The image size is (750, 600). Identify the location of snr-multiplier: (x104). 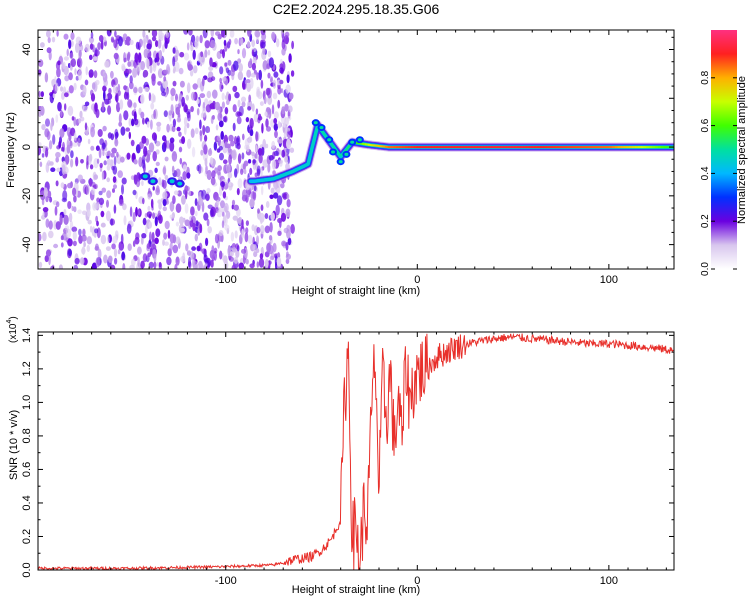
(12, 329).